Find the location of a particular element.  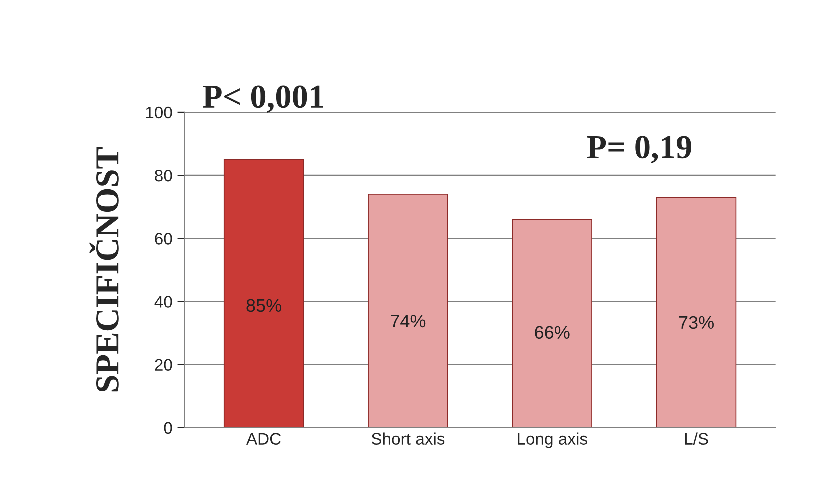

data-label: 66% is located at coordinates (552, 333).